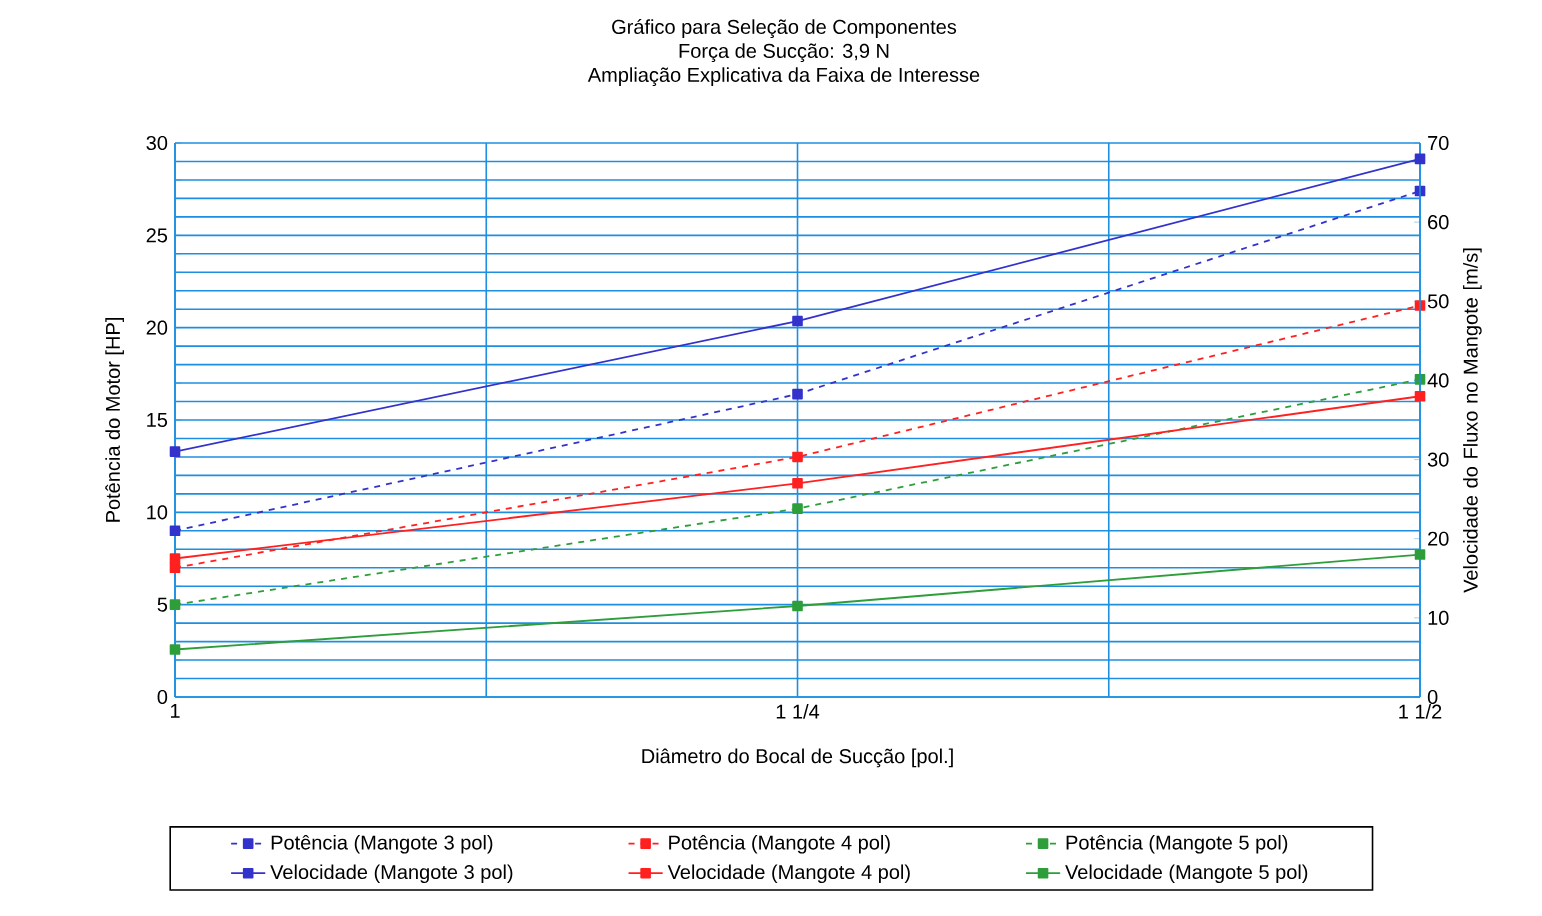  What do you see at coordinates (157, 420) in the screenshot?
I see `y-tick-label: 15` at bounding box center [157, 420].